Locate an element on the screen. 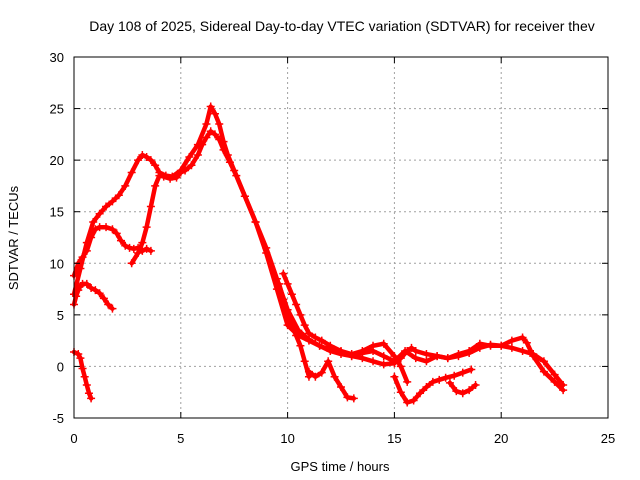 Image resolution: width=640 pixels, height=480 pixels. x-tick-label: 20 is located at coordinates (501, 438).